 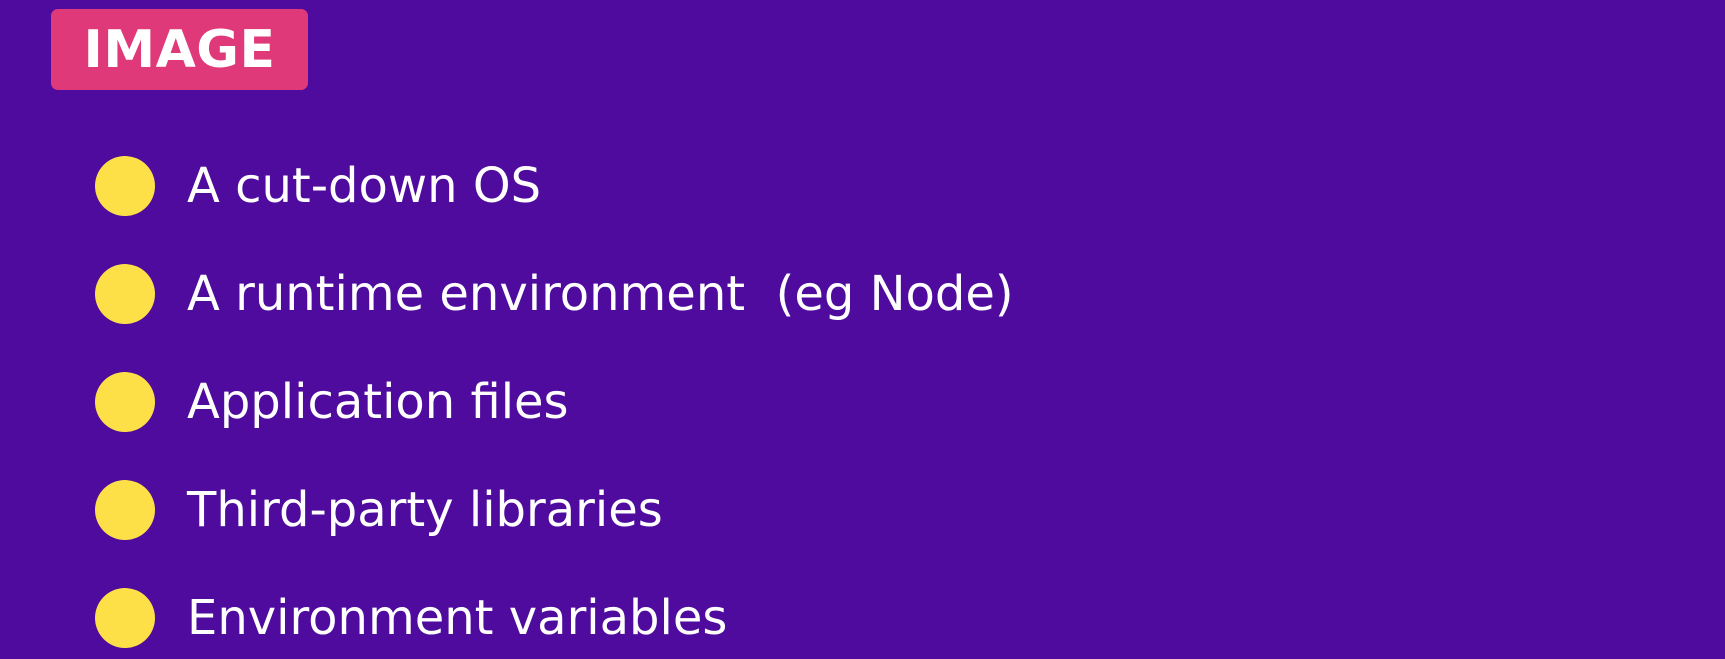 What do you see at coordinates (378, 402) in the screenshot?
I see `bullet-text: Application files` at bounding box center [378, 402].